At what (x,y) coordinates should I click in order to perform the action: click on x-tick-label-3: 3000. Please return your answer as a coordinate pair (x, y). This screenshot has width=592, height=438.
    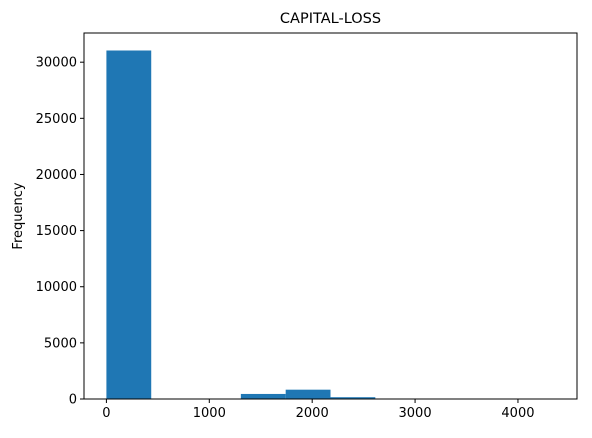
    Looking at the image, I should click on (415, 413).